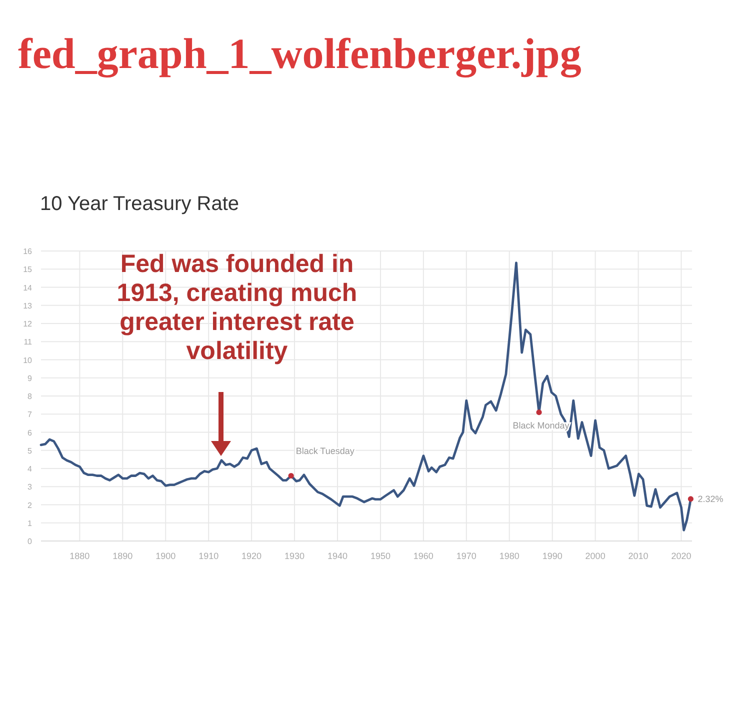  I want to click on y-tick-label: 0, so click(30, 541).